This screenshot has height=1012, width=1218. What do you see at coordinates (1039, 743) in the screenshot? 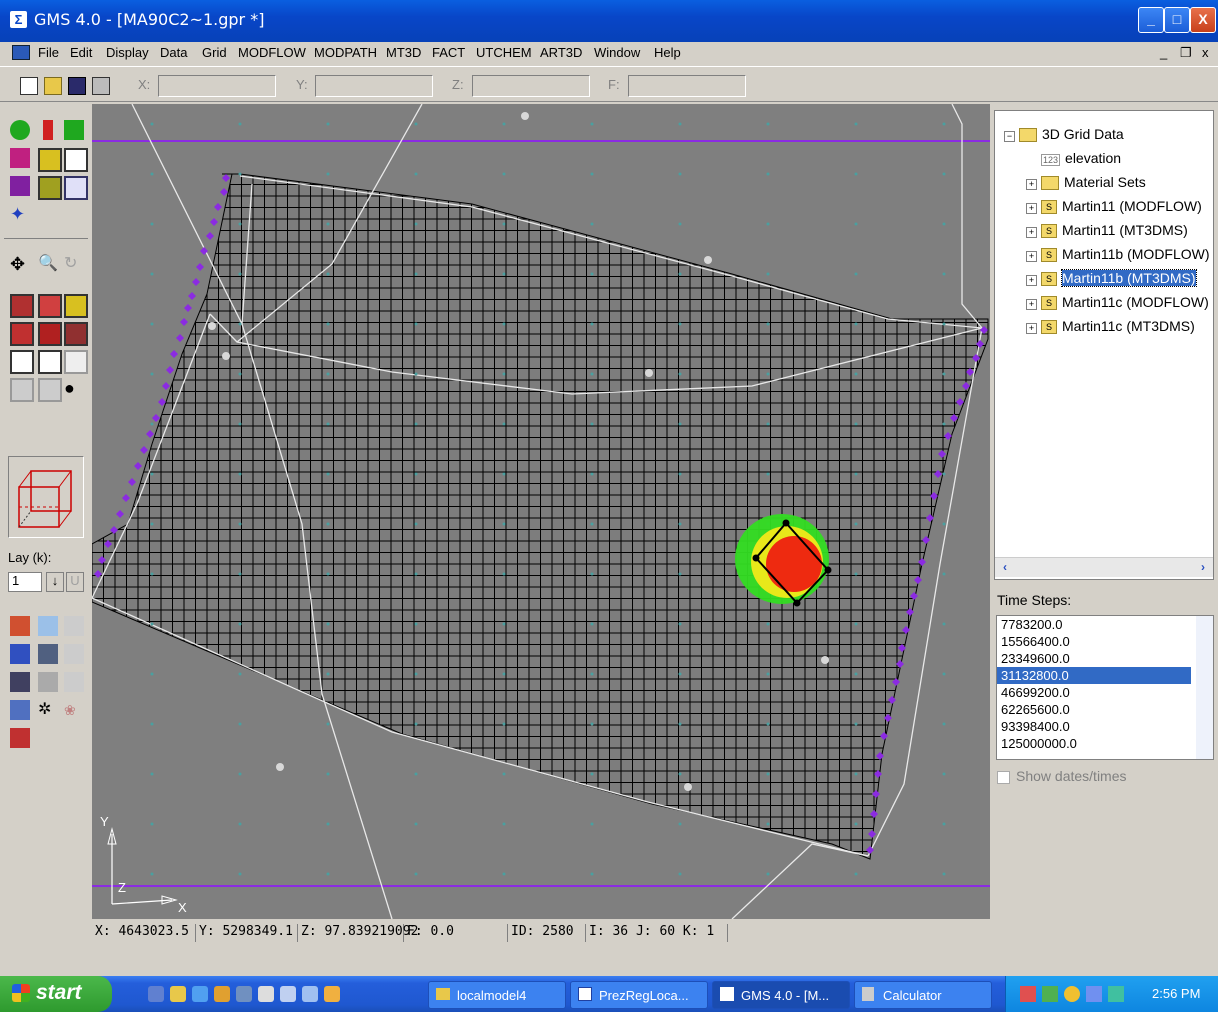
I see `time-step-item: 125000000.0` at bounding box center [1039, 743].